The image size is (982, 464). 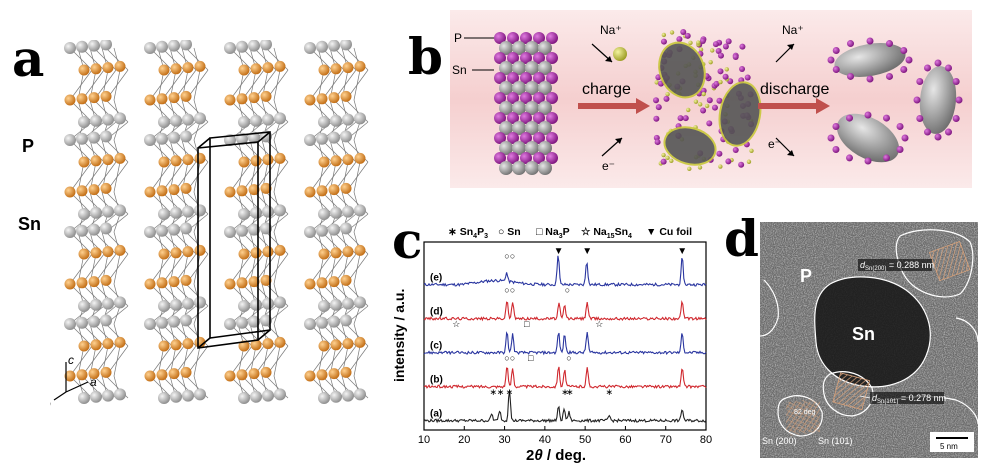 What do you see at coordinates (793, 30) in the screenshot?
I see `na-label-right: Na⁺` at bounding box center [793, 30].